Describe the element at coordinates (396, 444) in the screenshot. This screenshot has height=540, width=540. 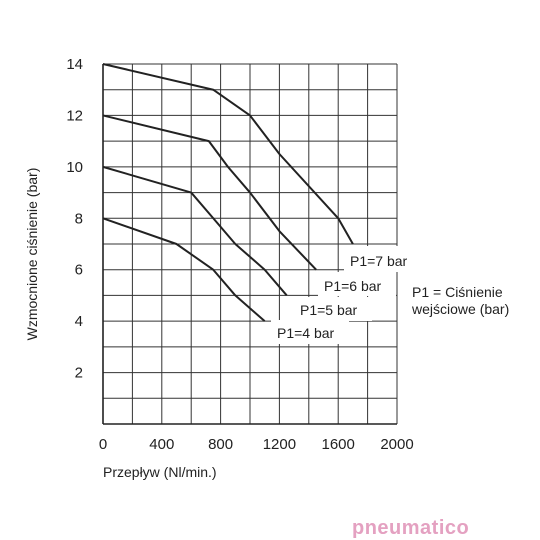
I see `x-tick-label: 2000` at that location.